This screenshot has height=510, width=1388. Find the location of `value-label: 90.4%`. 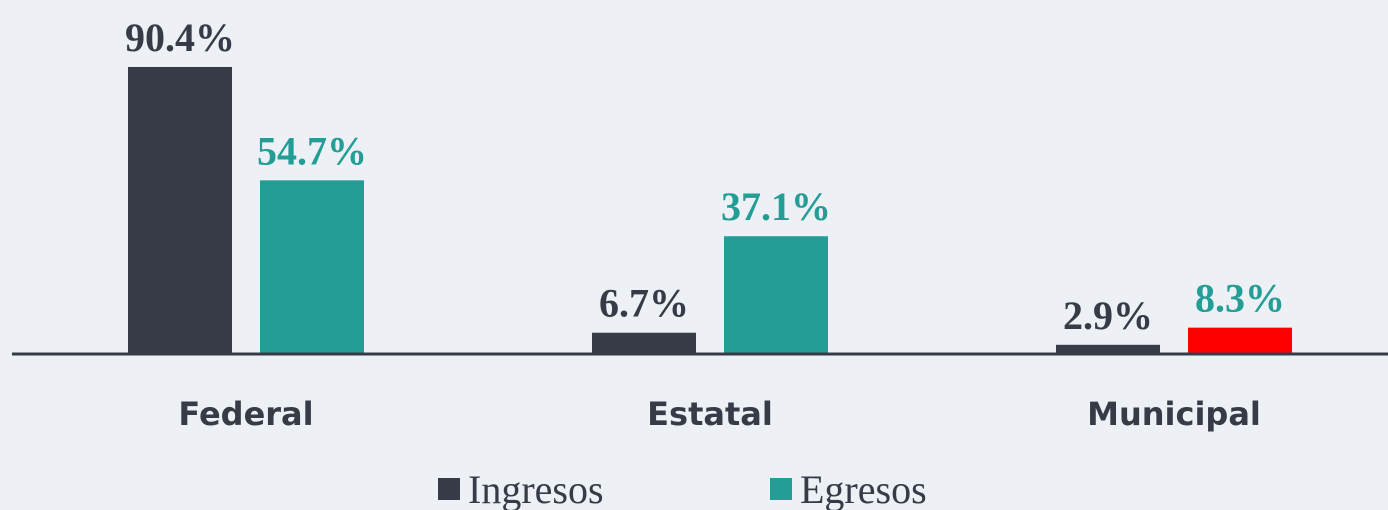

value-label: 90.4% is located at coordinates (180, 37).